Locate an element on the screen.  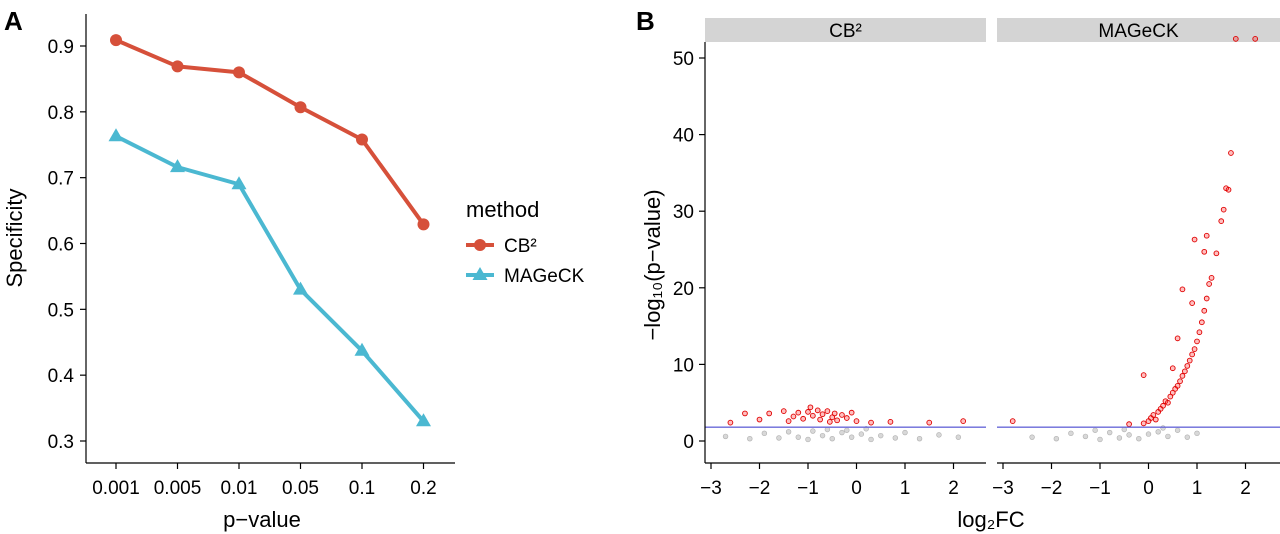
legend-title: method is located at coordinates (502, 209).